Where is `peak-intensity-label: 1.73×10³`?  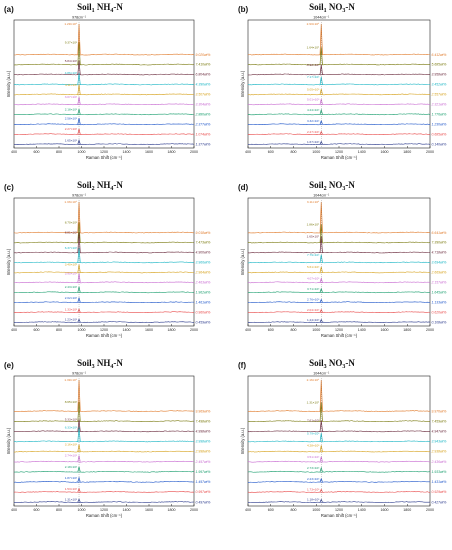
peak-intensity-label: 1.73×10³ is located at coordinates (313, 490).